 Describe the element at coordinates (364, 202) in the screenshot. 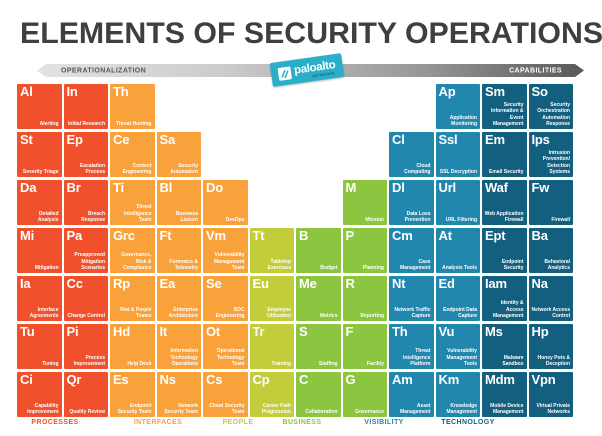

I see `element-M-r3: M Mission` at that location.